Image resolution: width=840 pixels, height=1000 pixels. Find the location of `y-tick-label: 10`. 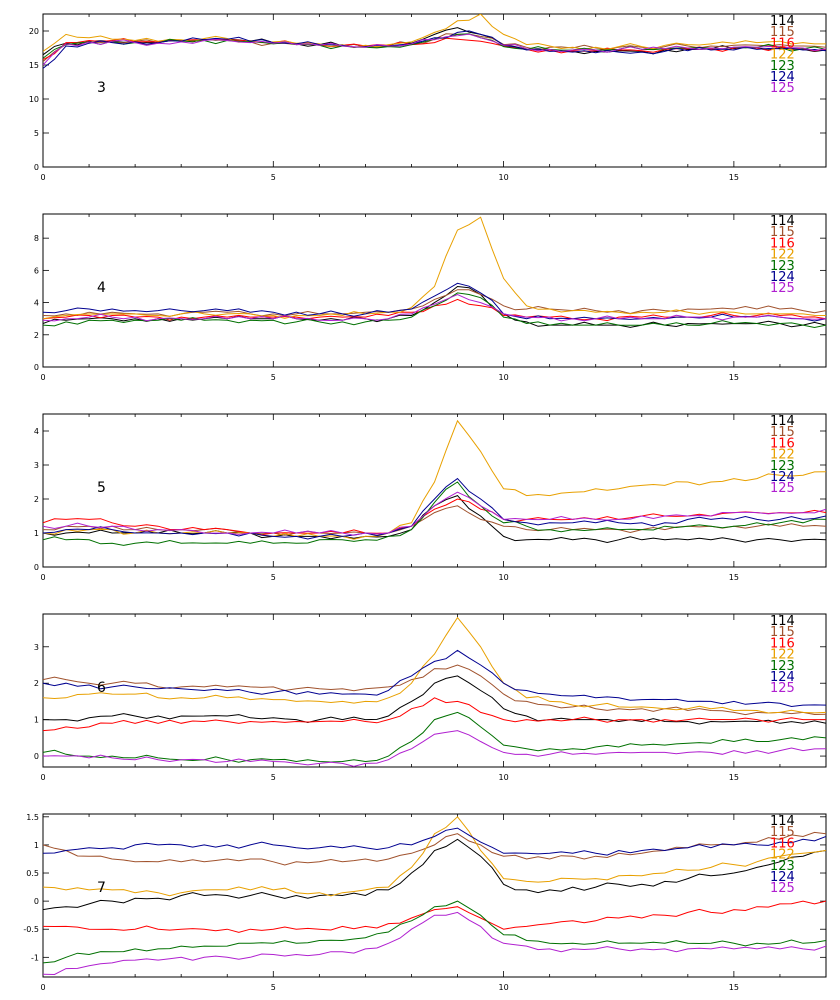

y-tick-label: 10 is located at coordinates (34, 99).